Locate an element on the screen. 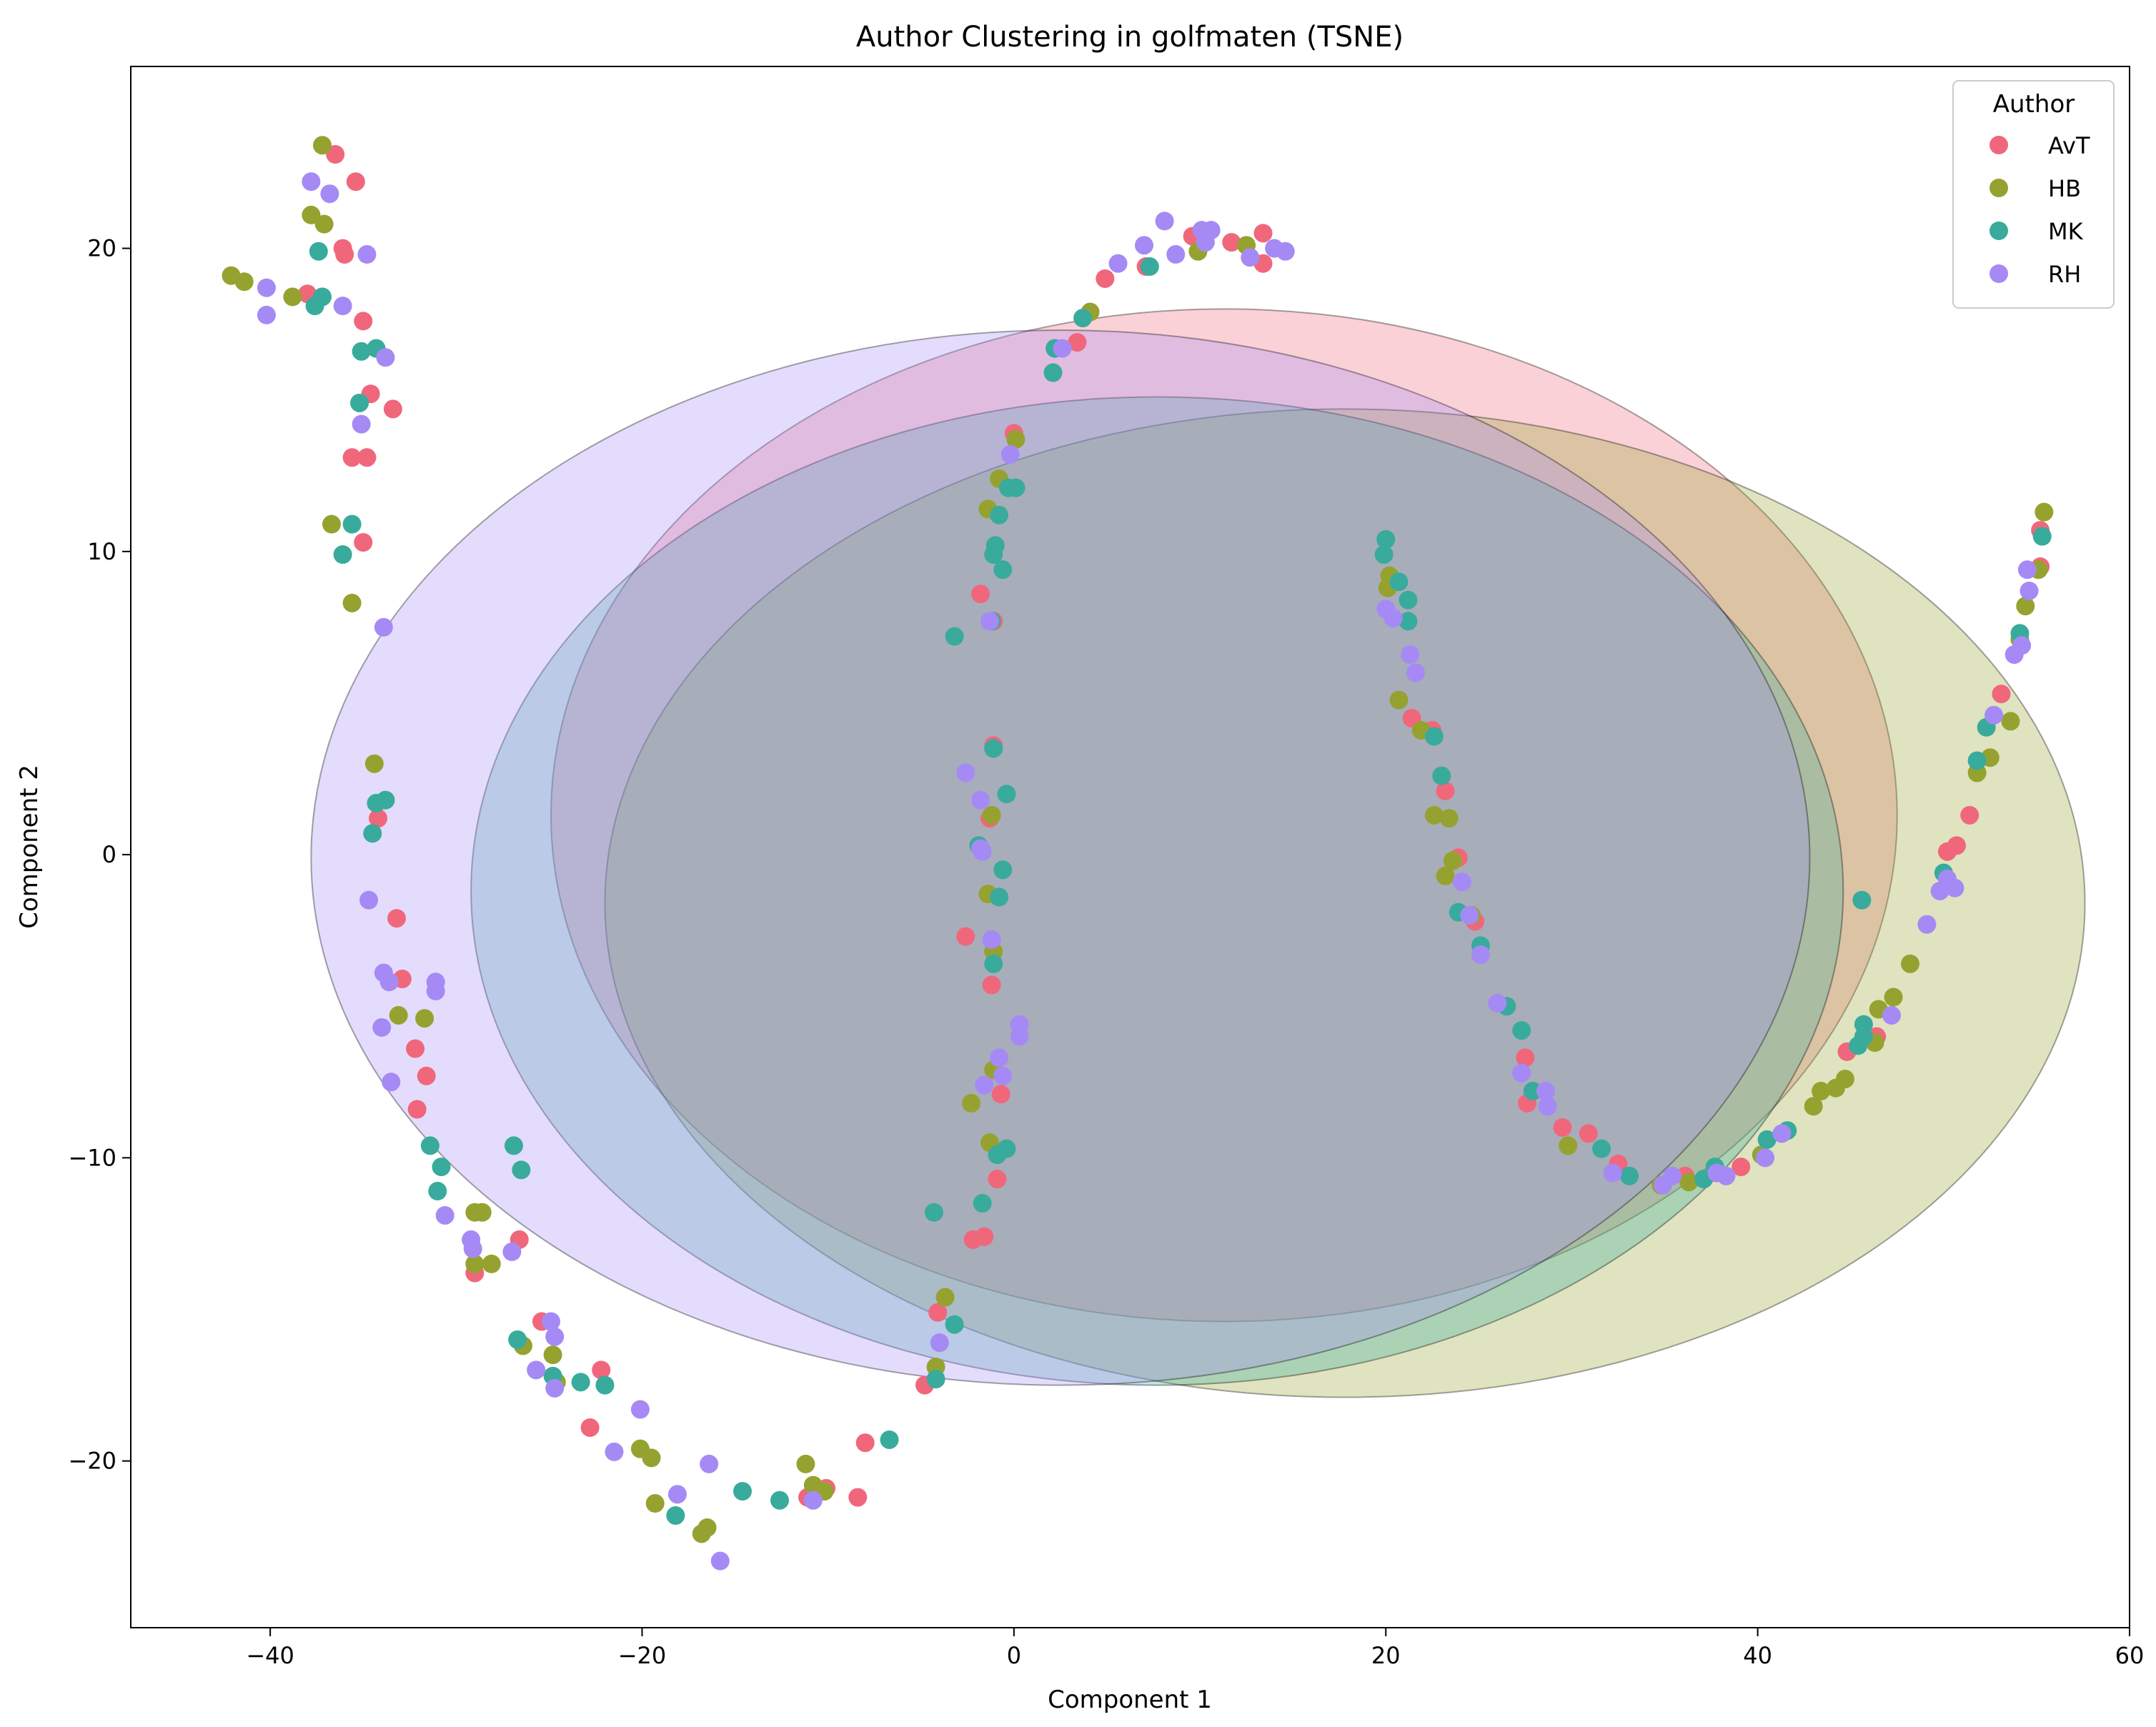 This screenshot has width=2156, height=1727. y-tick-label: 10 is located at coordinates (101, 551).